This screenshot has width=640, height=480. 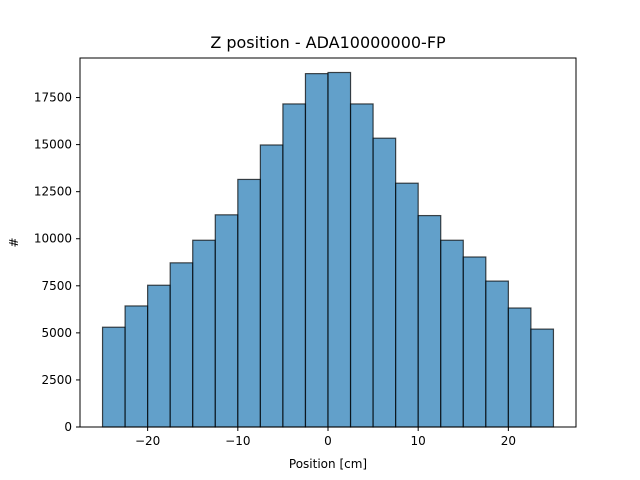 I want to click on x-tick-label: 0, so click(x=328, y=441).